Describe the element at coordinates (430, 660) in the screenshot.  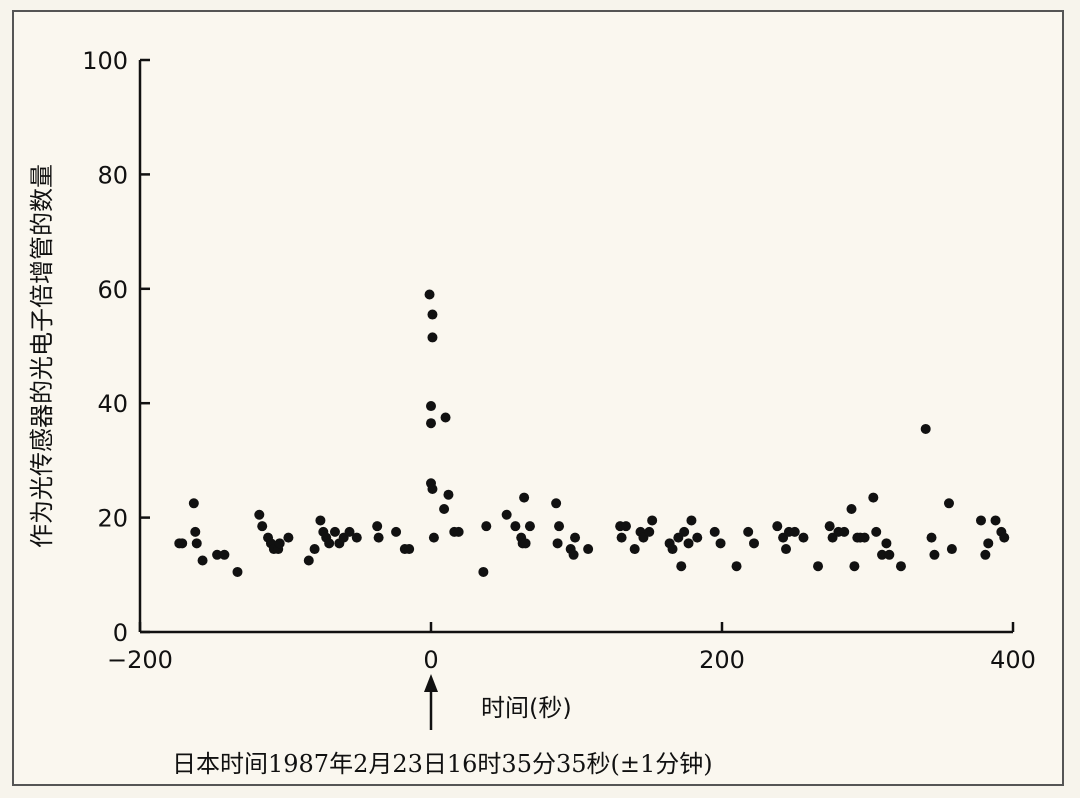
I see `x-tick-label: 0` at that location.